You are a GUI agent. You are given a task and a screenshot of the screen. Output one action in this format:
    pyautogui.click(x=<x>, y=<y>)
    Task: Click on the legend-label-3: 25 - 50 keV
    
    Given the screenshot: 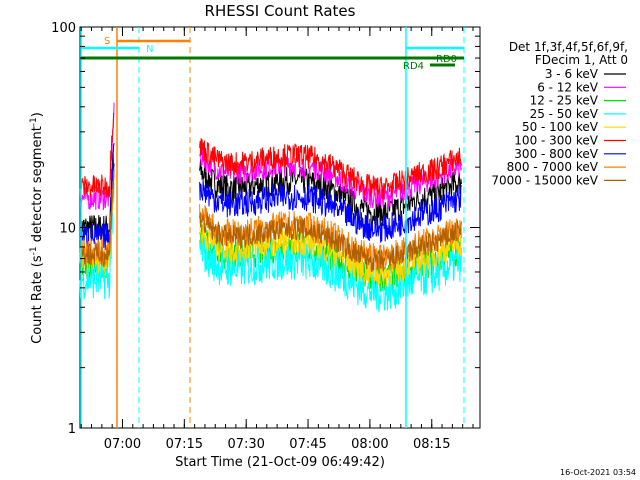 What is the action you would take?
    pyautogui.click(x=564, y=114)
    